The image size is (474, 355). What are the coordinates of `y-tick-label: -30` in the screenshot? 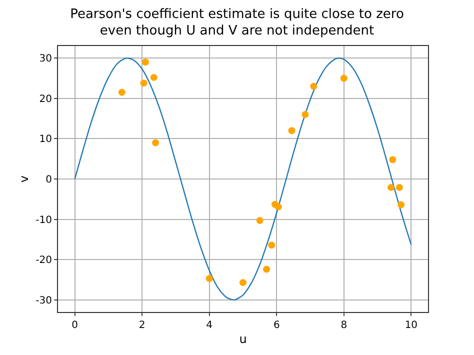 It's located at (44, 300).